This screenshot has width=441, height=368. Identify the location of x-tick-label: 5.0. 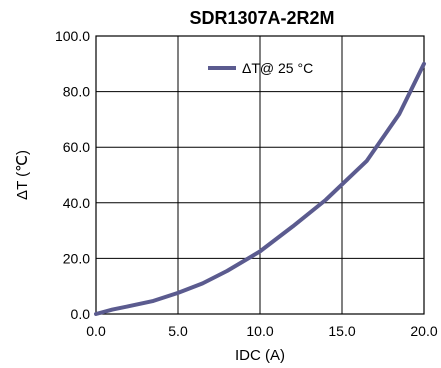
(178, 331).